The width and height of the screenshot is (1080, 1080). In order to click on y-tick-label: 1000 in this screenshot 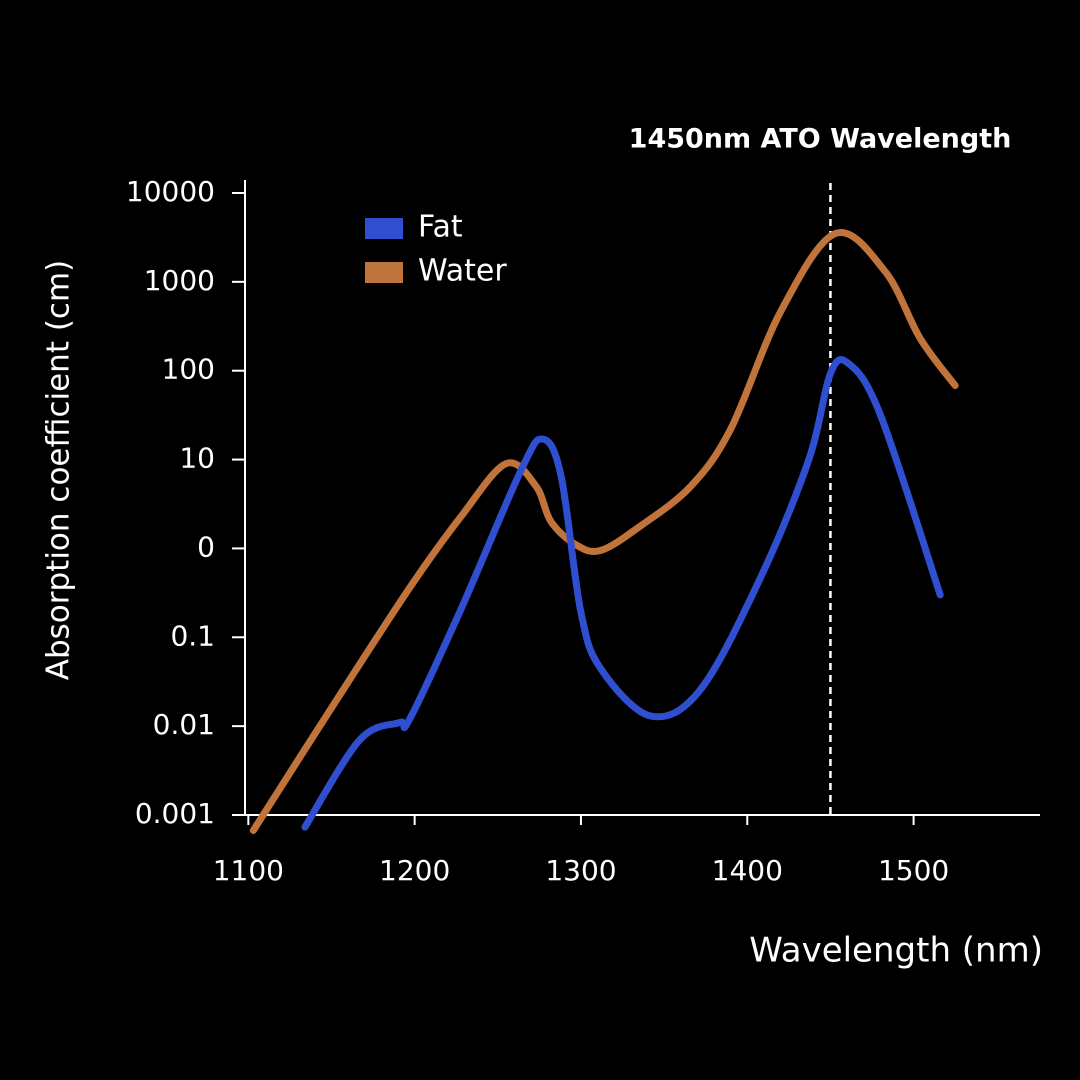, I will do `click(179, 280)`.